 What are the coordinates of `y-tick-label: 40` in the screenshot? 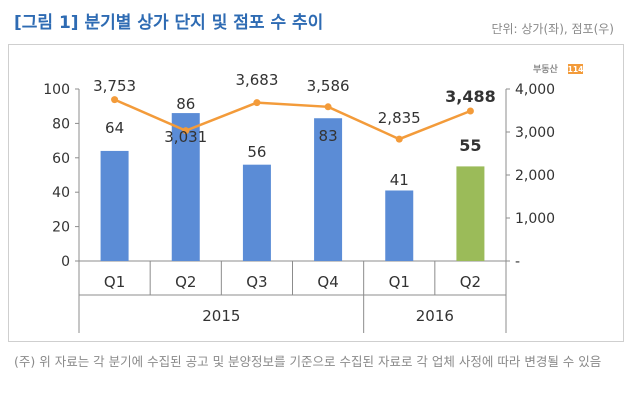 It's located at (61, 193).